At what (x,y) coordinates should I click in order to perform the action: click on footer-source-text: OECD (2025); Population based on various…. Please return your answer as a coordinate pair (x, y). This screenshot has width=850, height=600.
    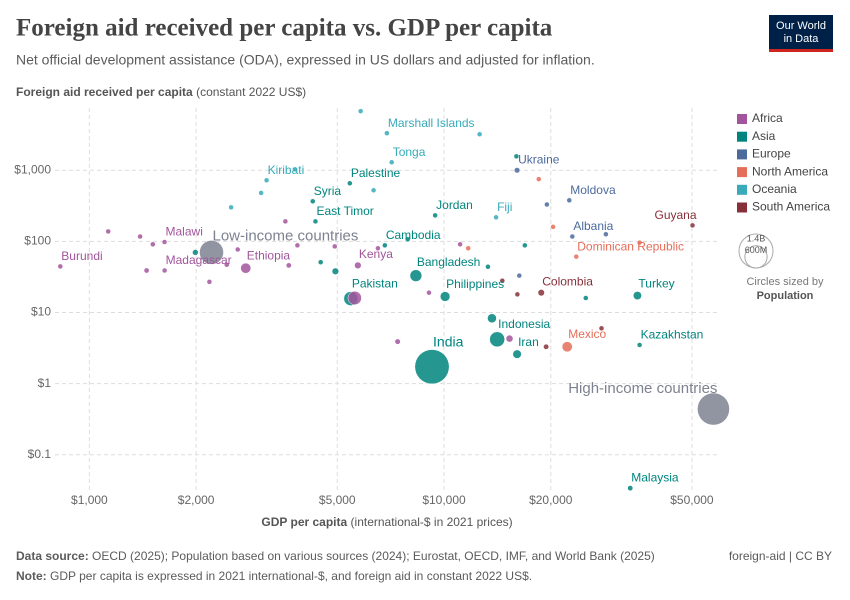
    Looking at the image, I should click on (373, 556).